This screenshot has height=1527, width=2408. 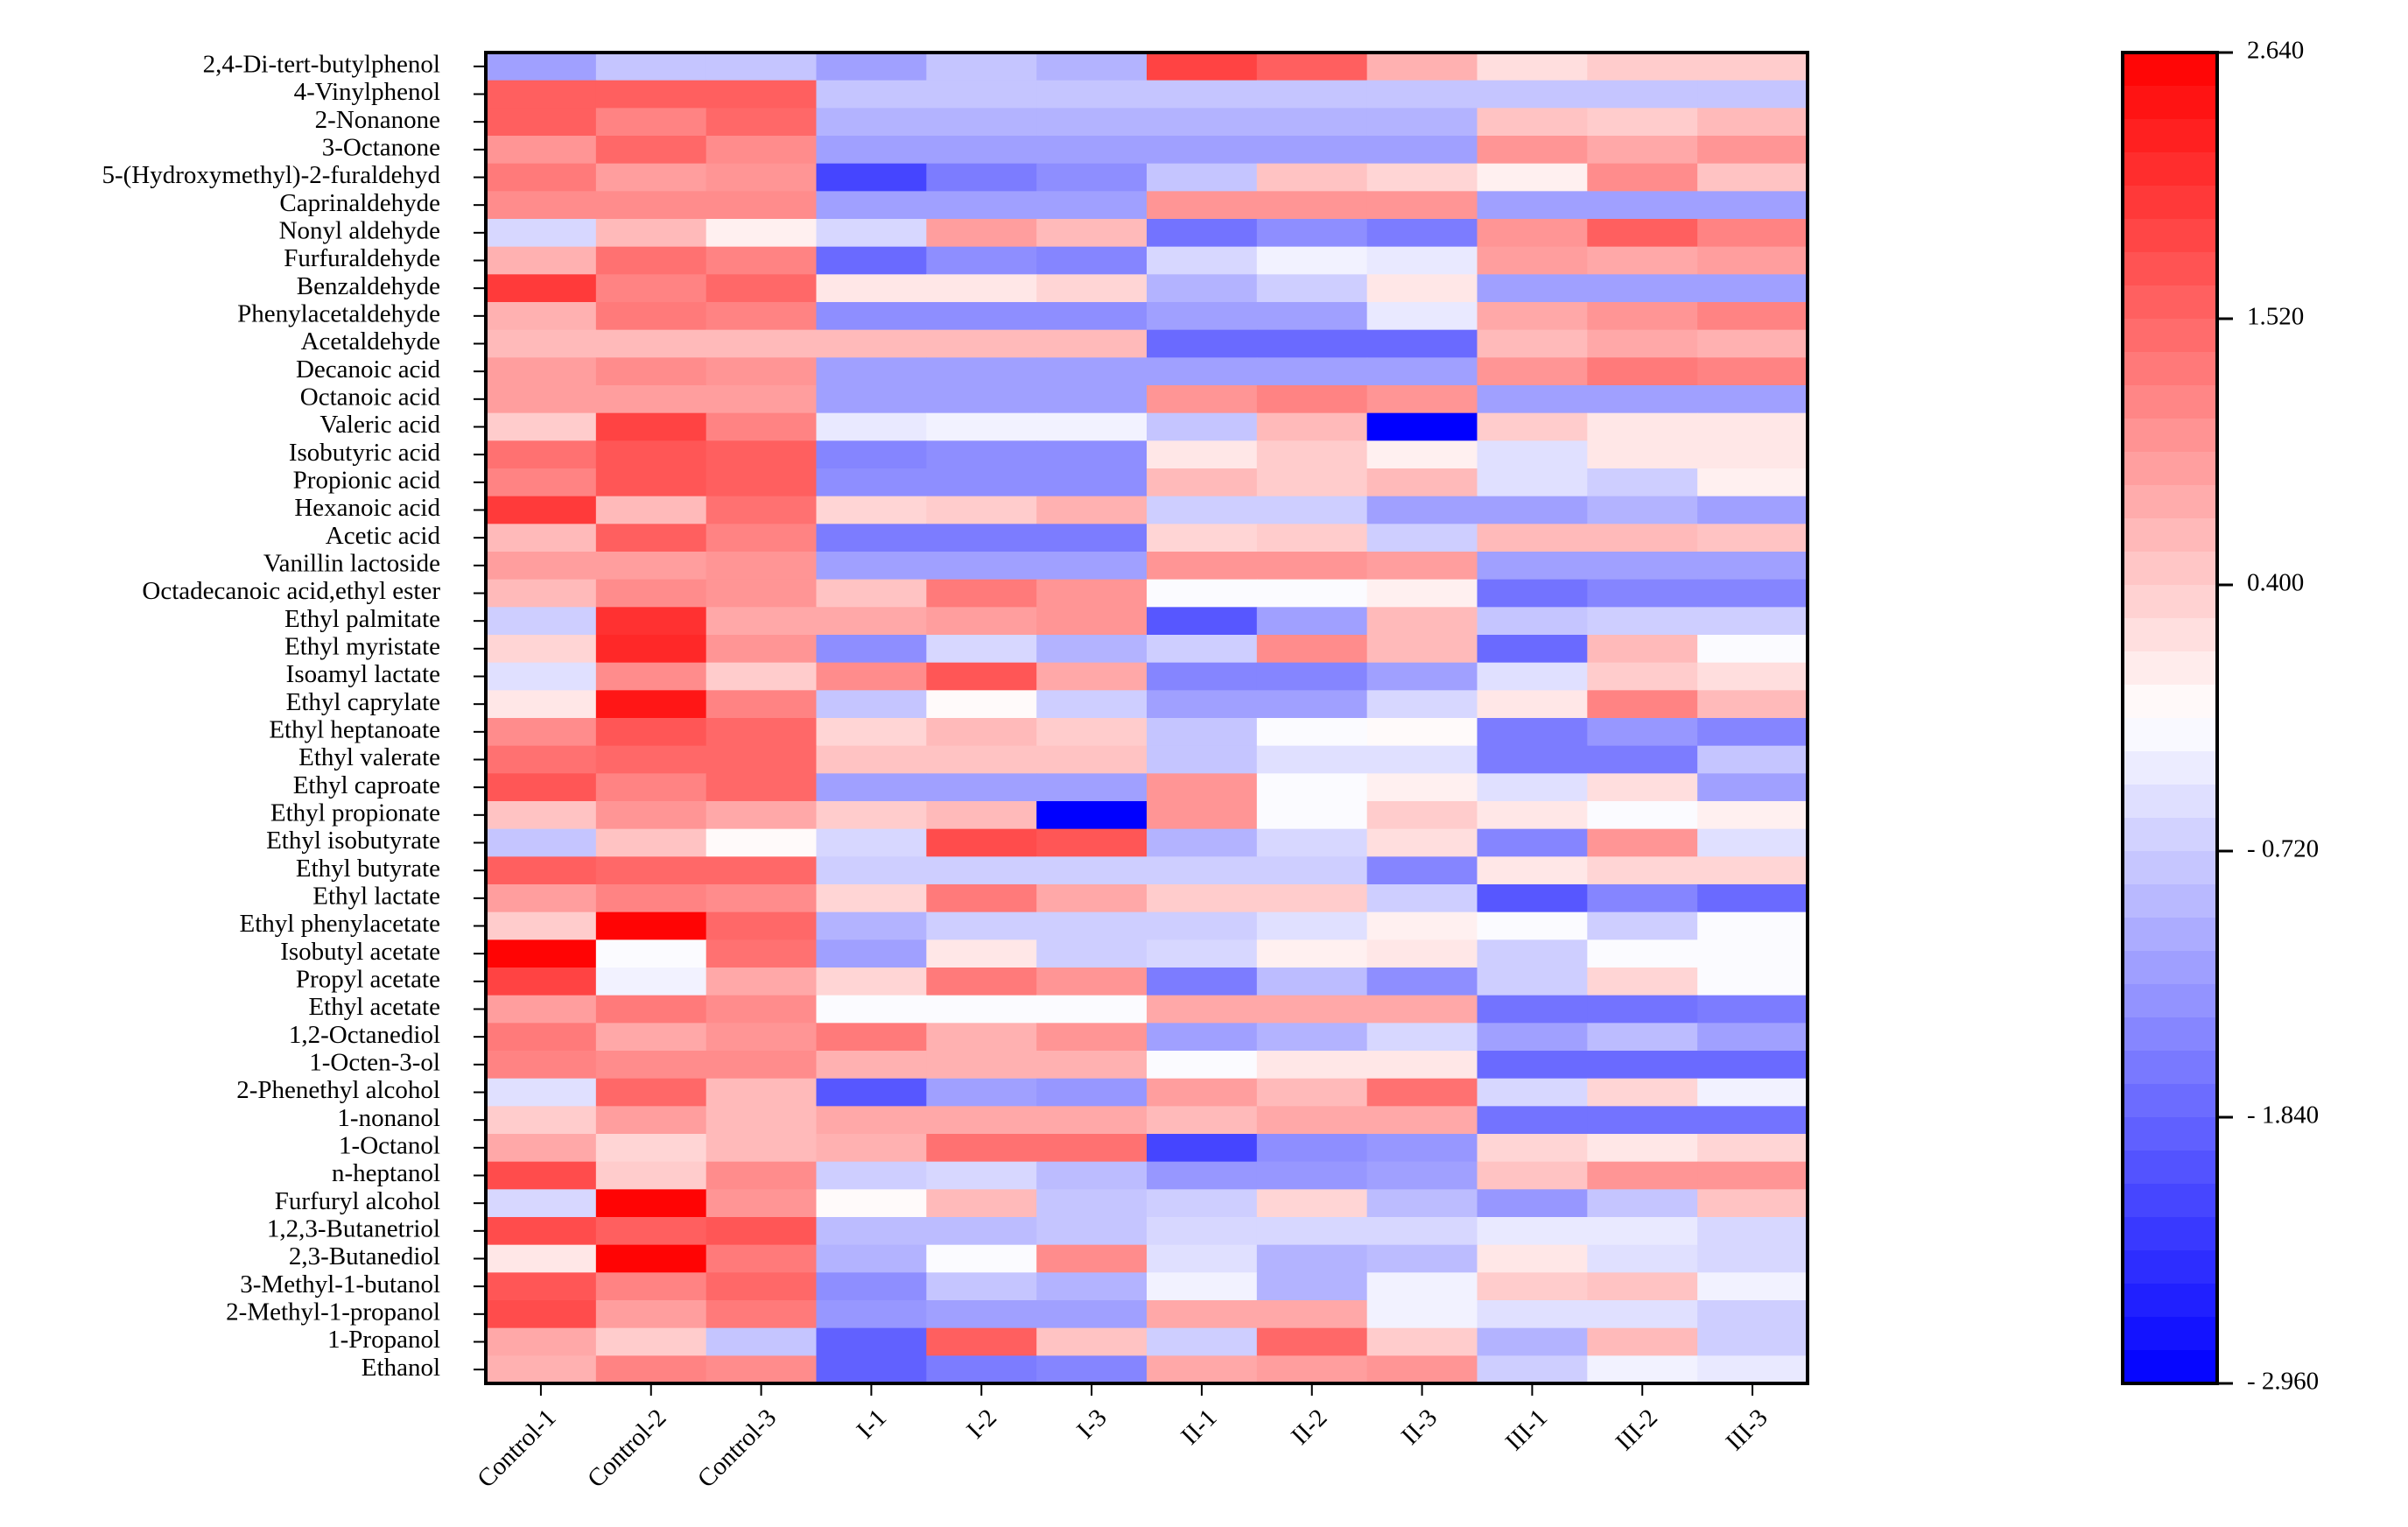 I want to click on colorbar-tick-label: 0.400, so click(x=2275, y=583).